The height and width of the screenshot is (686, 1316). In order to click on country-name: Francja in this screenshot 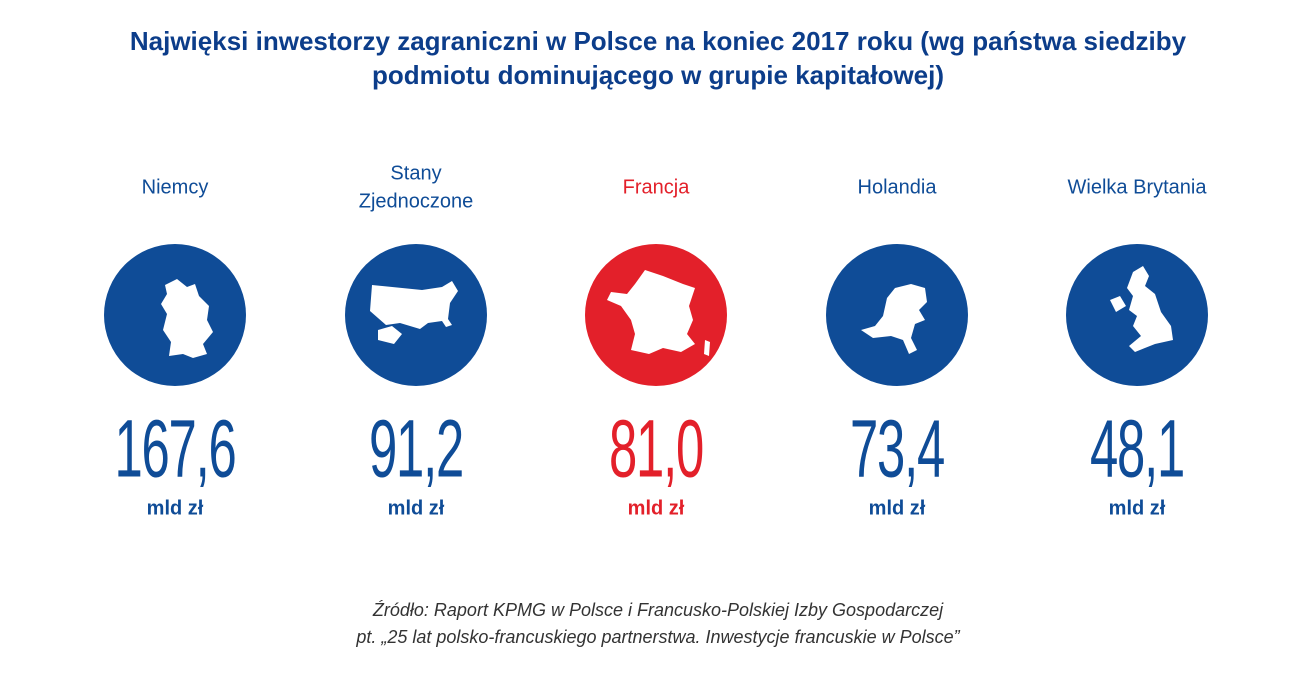, I will do `click(657, 187)`.